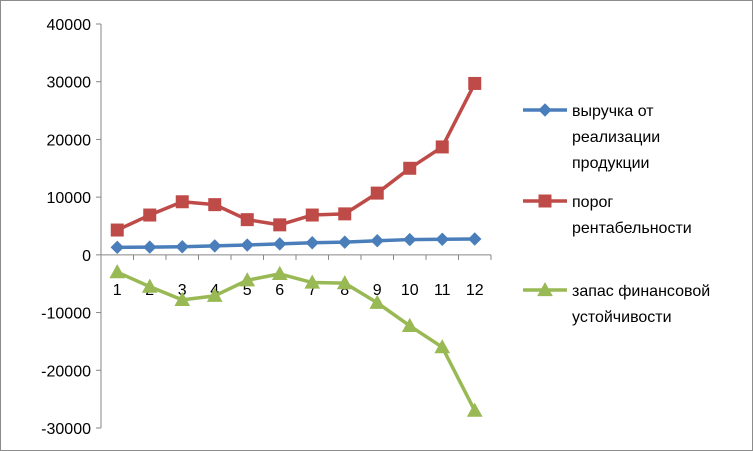 The width and height of the screenshot is (753, 451). What do you see at coordinates (86, 256) in the screenshot?
I see `y-tick-label: 0` at bounding box center [86, 256].